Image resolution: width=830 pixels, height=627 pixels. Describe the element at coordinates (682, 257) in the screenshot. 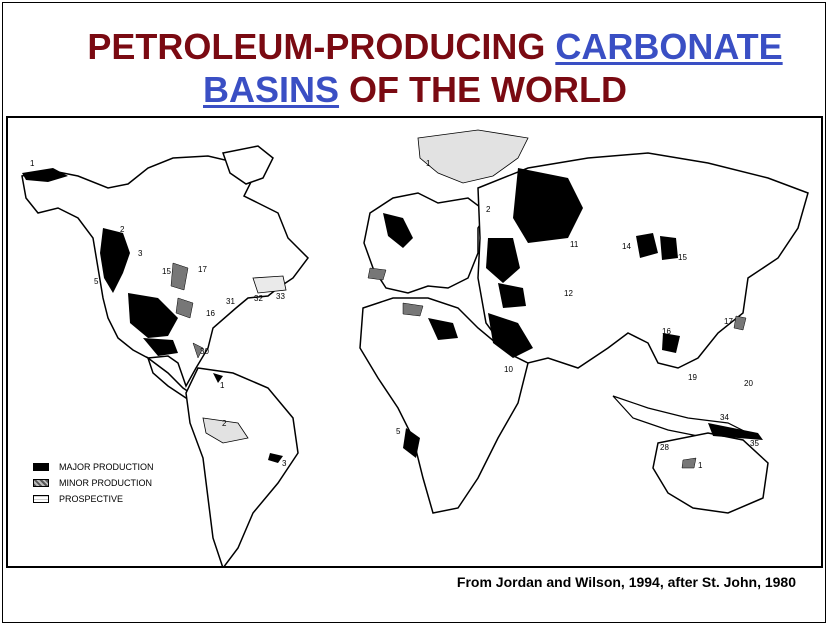

I see `label-as-15: 15` at that location.